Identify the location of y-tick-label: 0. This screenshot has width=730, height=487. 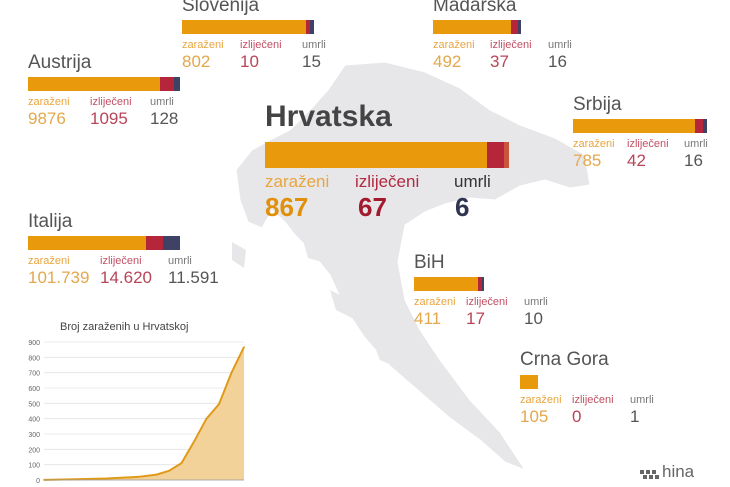
(38, 481).